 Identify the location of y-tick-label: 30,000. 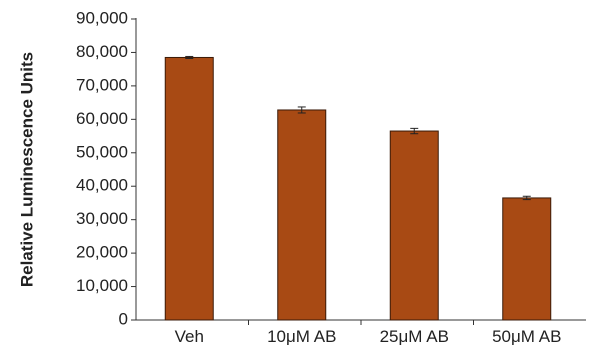
(102, 218).